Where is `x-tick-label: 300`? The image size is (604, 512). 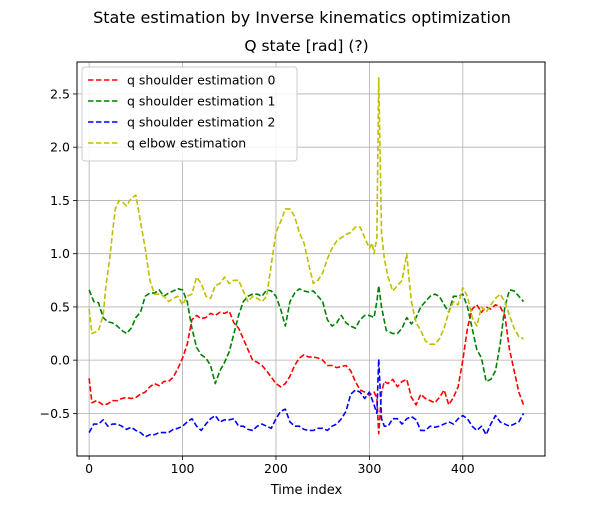
x-tick-label: 300 is located at coordinates (369, 468).